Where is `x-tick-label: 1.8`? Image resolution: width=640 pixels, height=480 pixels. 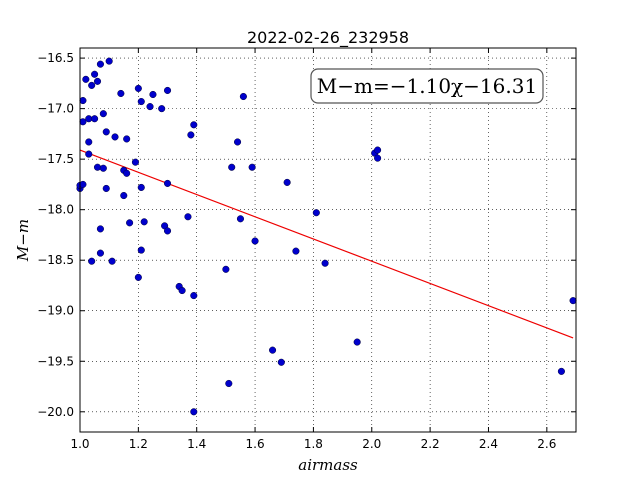
x-tick-label: 1.8 is located at coordinates (313, 444).